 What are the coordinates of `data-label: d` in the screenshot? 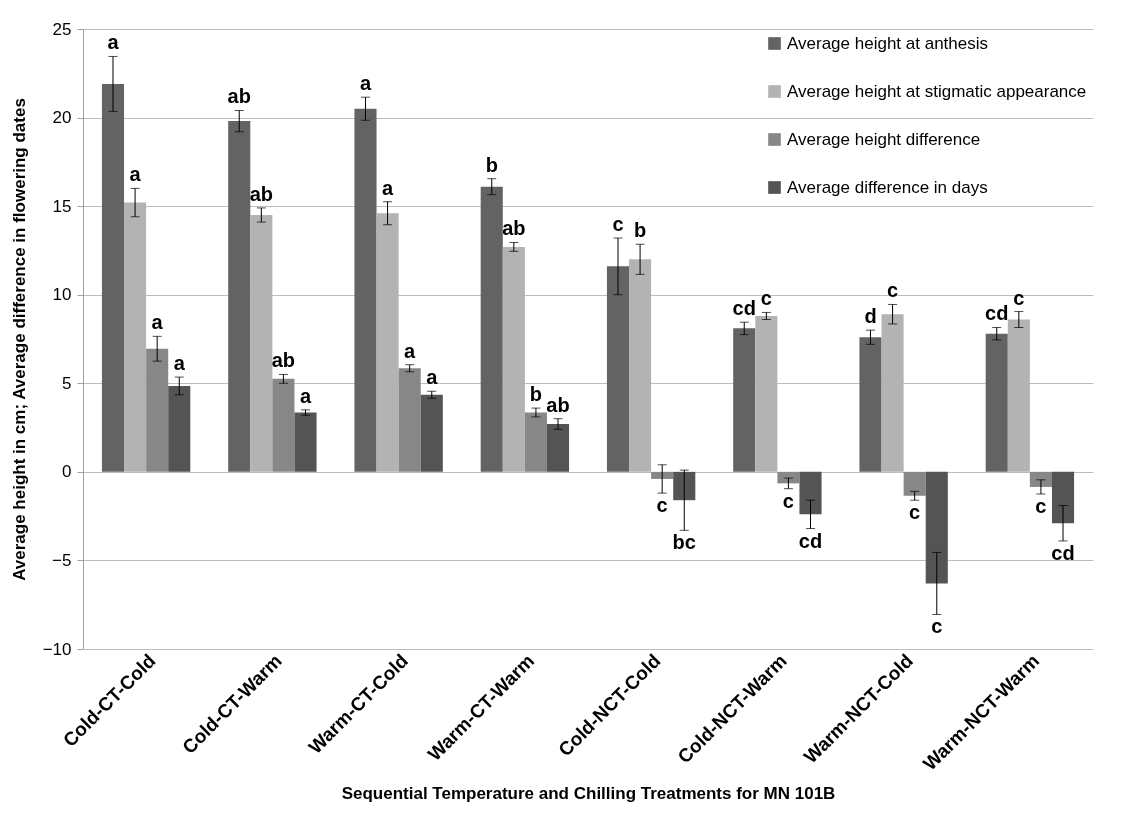 It's located at (870, 316).